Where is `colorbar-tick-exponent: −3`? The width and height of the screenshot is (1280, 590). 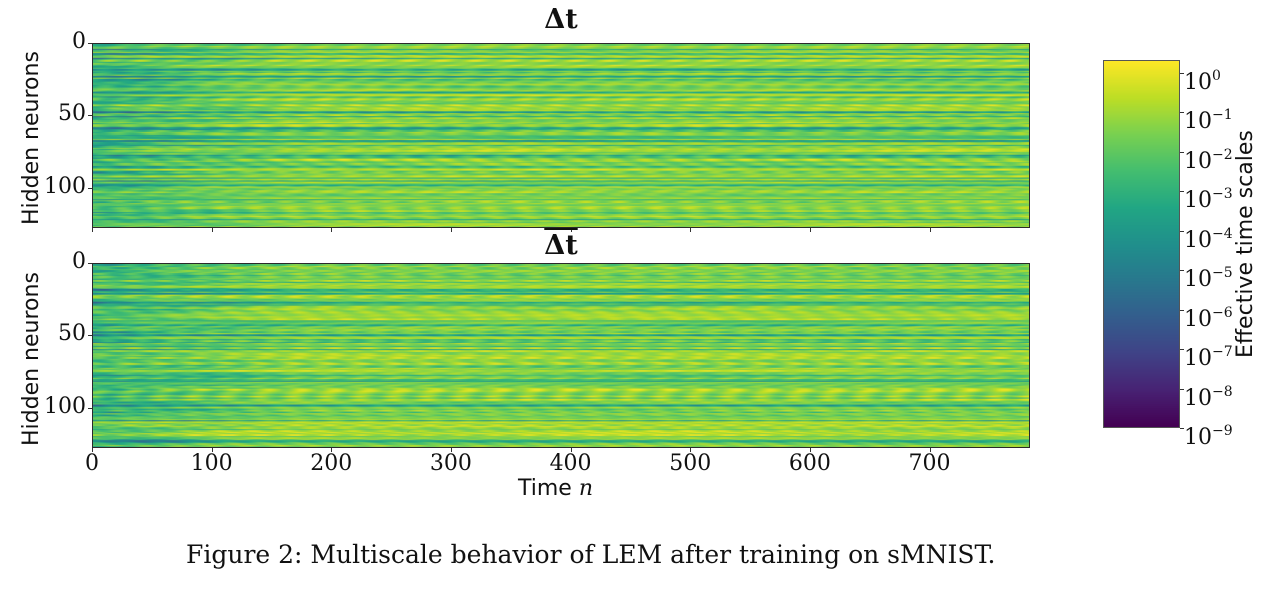
colorbar-tick-exponent: −3 is located at coordinates (1222, 194).